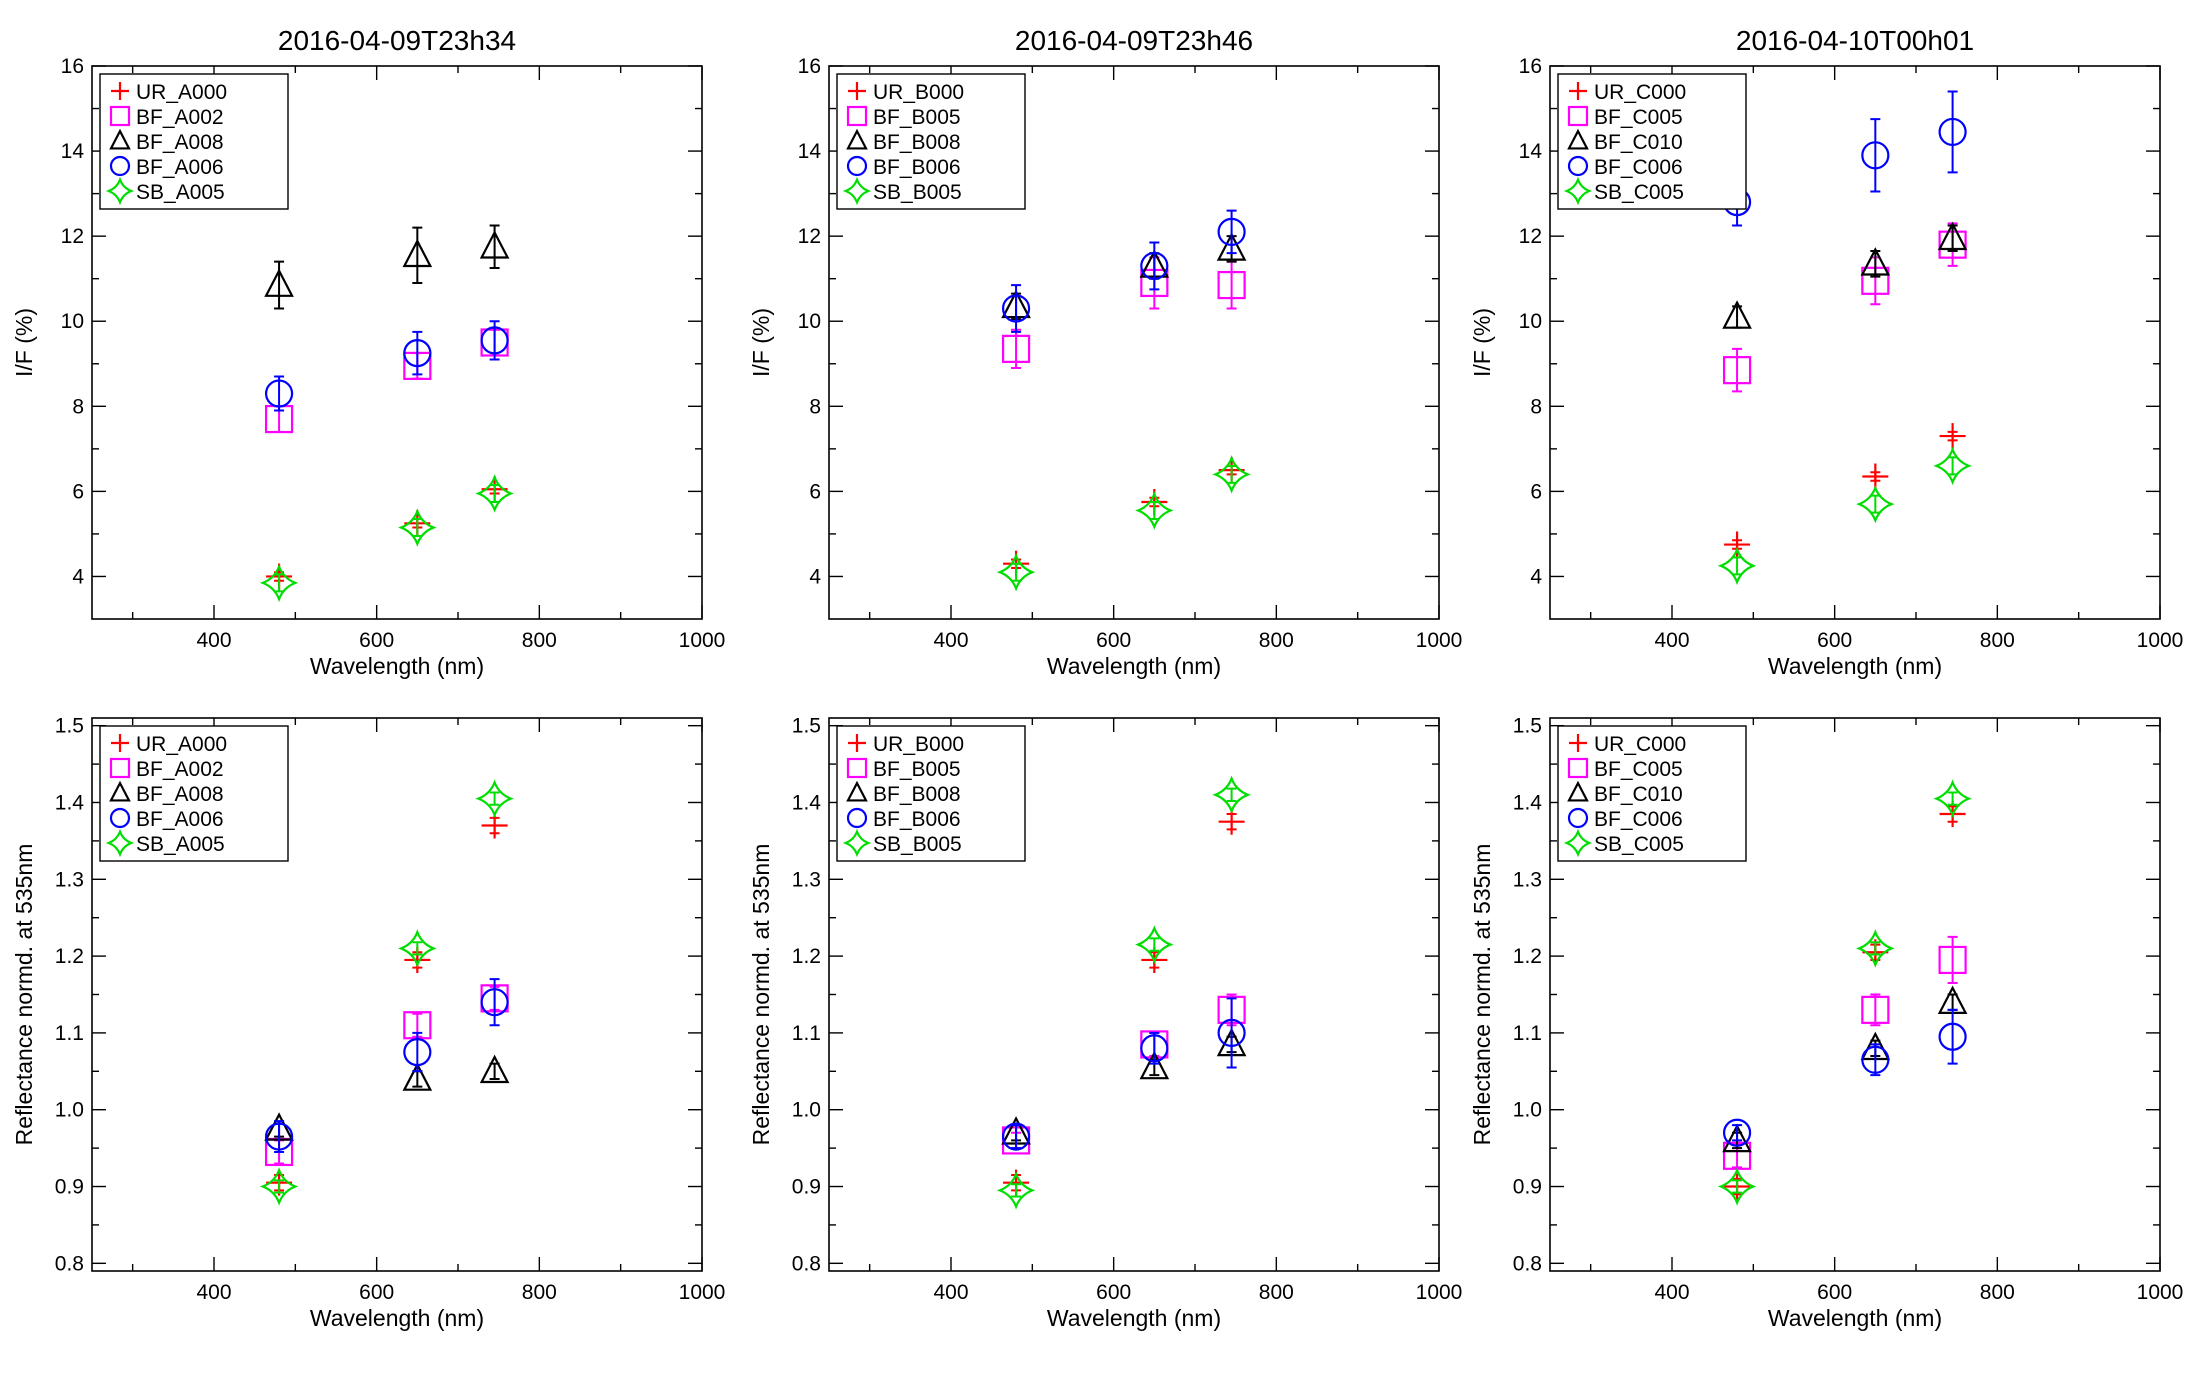 This screenshot has height=1373, width=2195. Describe the element at coordinates (809, 321) in the screenshot. I see `y-tick-label: 10` at that location.